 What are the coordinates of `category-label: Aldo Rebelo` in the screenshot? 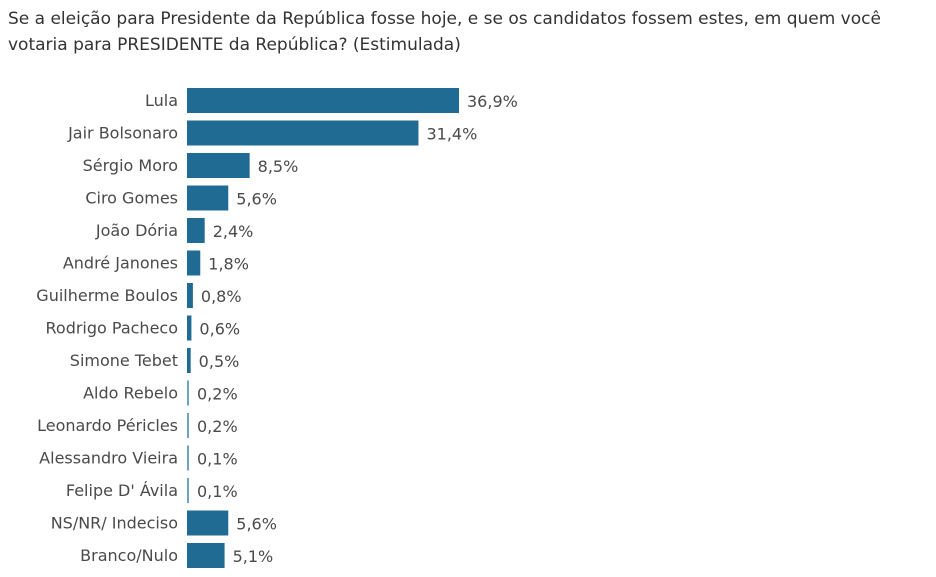 It's located at (130, 393).